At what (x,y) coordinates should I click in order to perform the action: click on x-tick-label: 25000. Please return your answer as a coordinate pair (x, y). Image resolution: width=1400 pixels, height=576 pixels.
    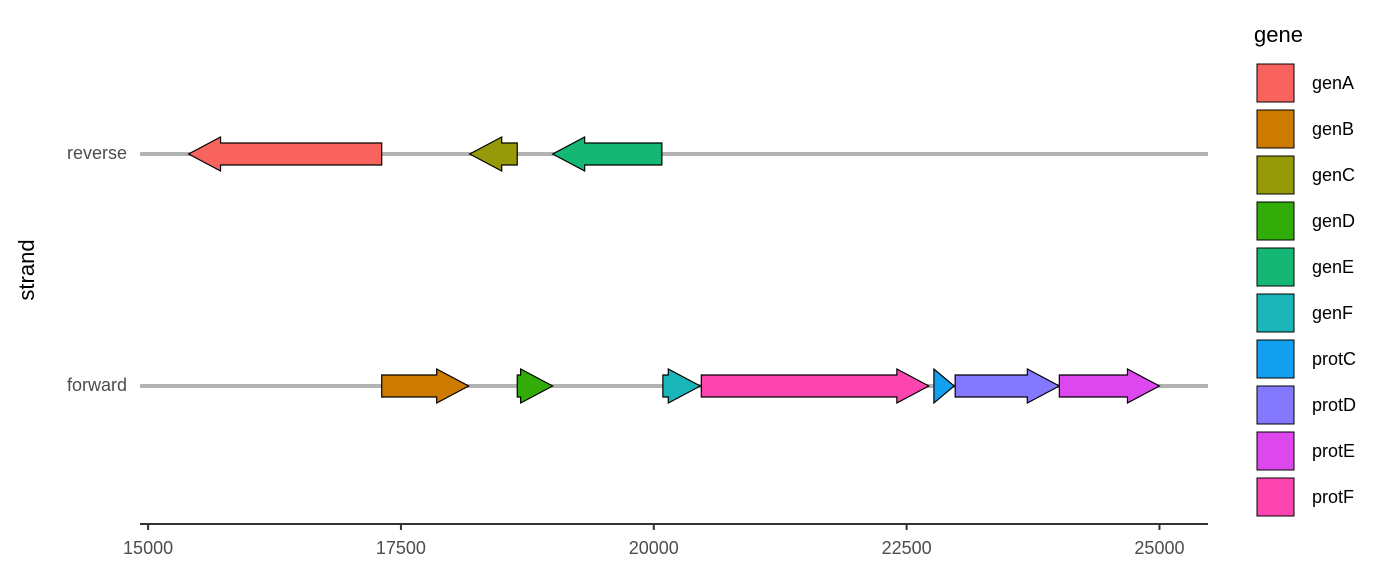
    Looking at the image, I should click on (1159, 548).